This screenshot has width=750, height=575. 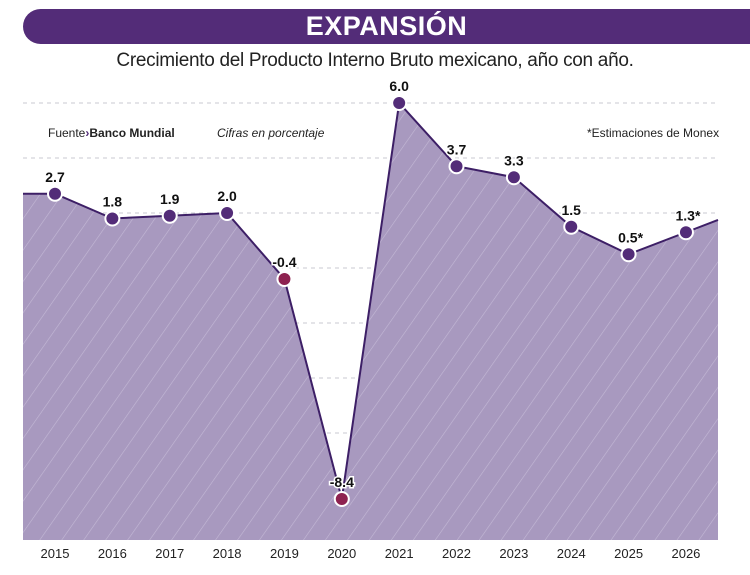 What do you see at coordinates (87, 133) in the screenshot?
I see `source-arrow-icon: ›` at bounding box center [87, 133].